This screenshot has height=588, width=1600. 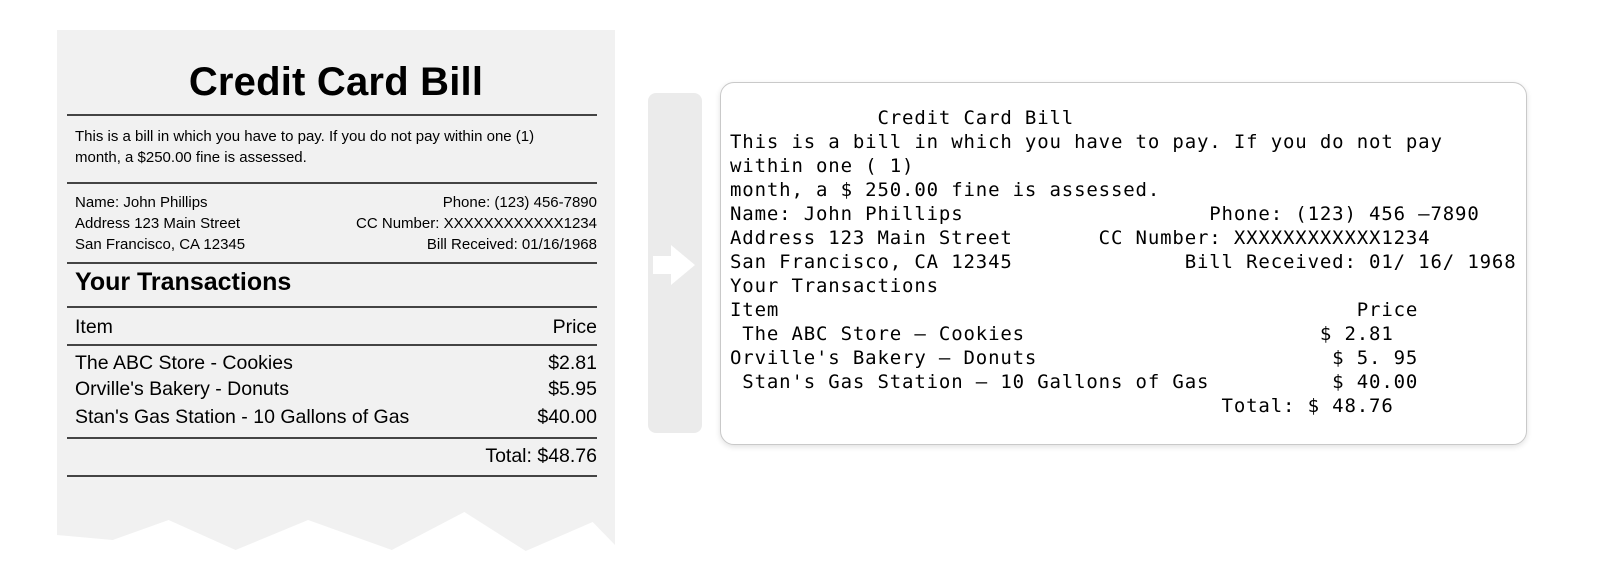 What do you see at coordinates (511, 244) in the screenshot?
I see `bill-received: Bill Received: 01/16/1968` at bounding box center [511, 244].